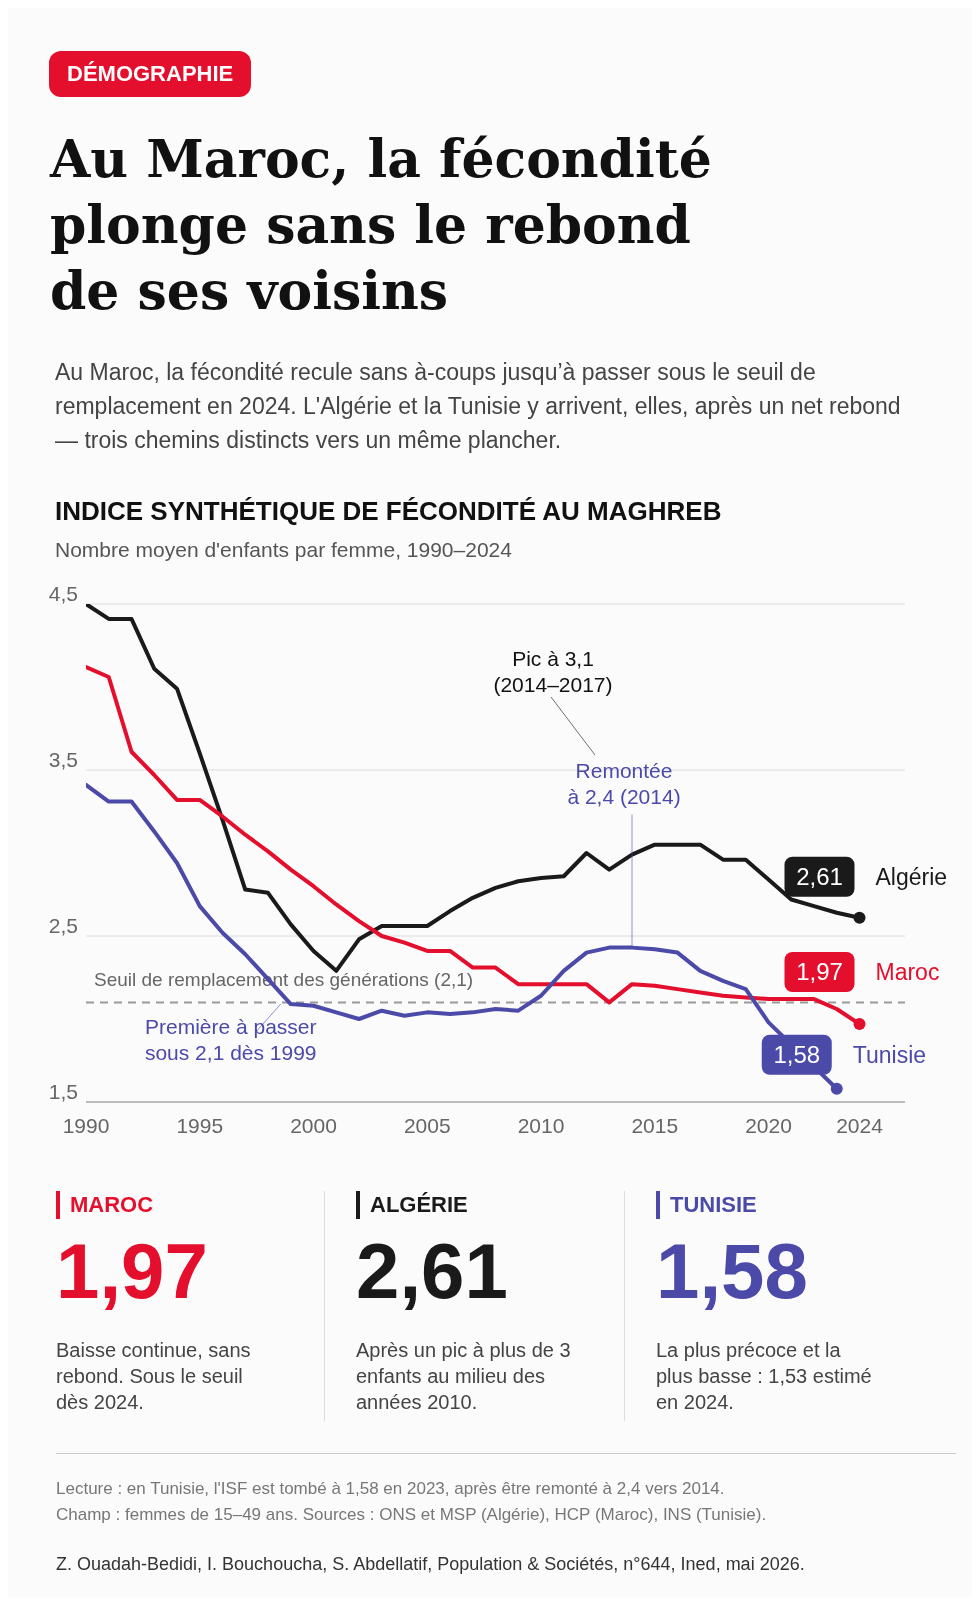  Describe the element at coordinates (430, 1564) in the screenshot. I see `text: Z. Ouadah-Bedidi, I. Bouchoucha, S. Abdellatif, Population & Sociétés, n°644, Ined, mai 2026.` at that location.